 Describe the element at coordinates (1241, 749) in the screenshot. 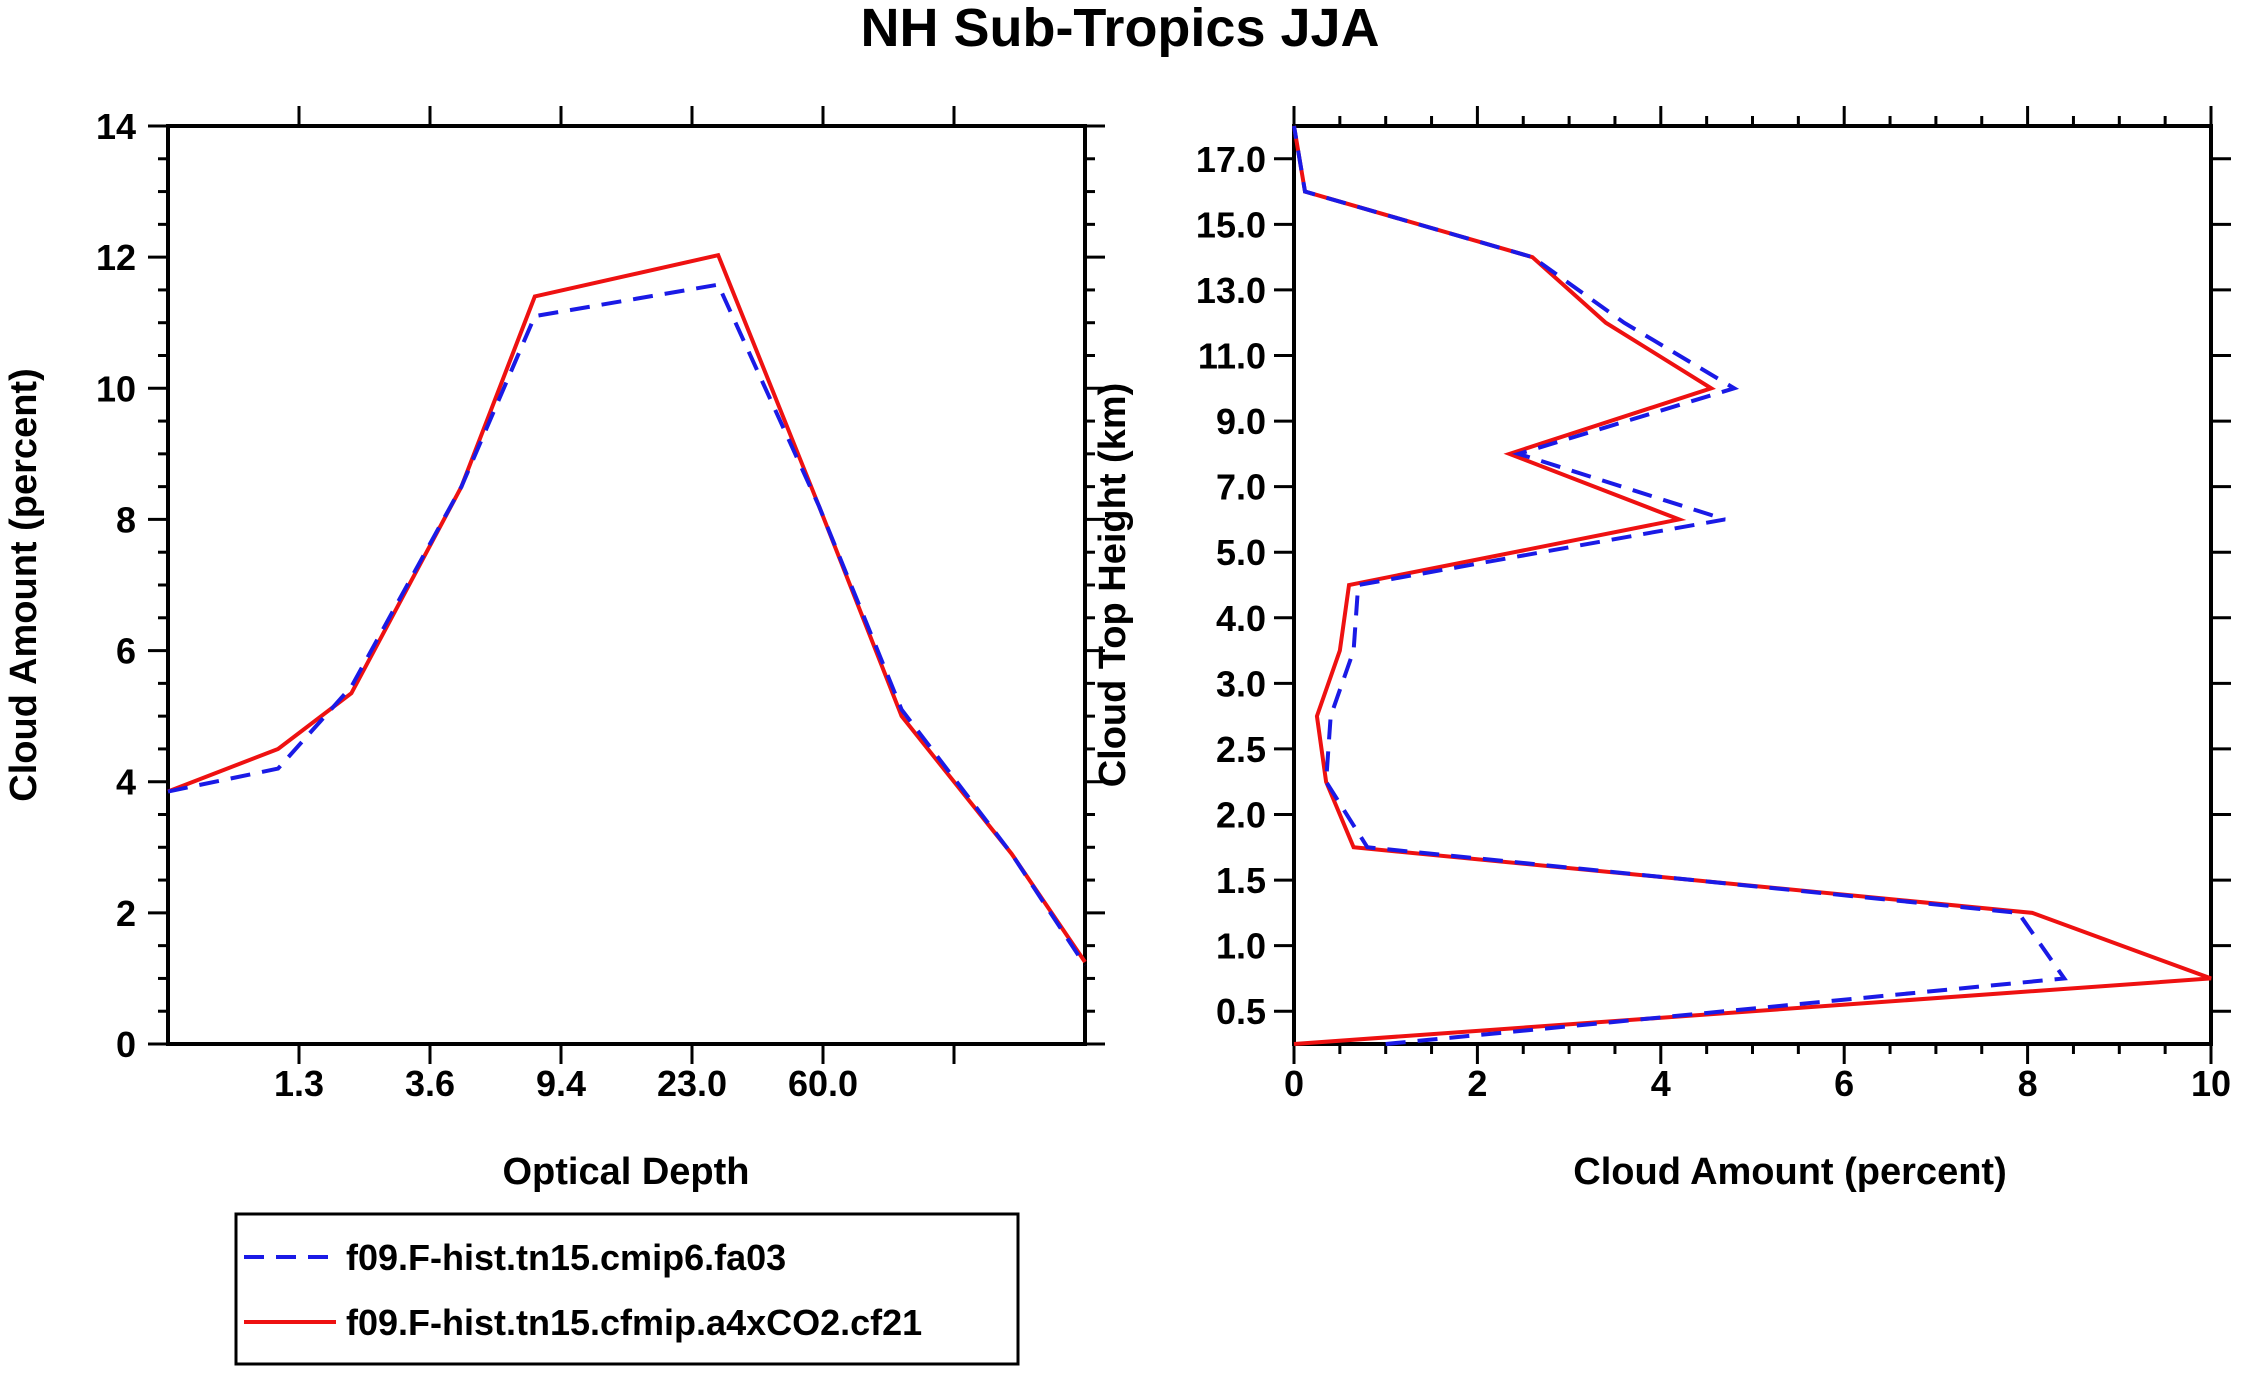

I see `right-y-tick-label: 2.5` at that location.